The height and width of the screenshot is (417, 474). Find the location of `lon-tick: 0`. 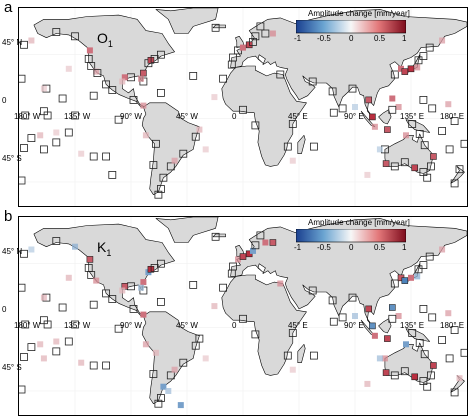

lon-tick: 0 is located at coordinates (234, 326).